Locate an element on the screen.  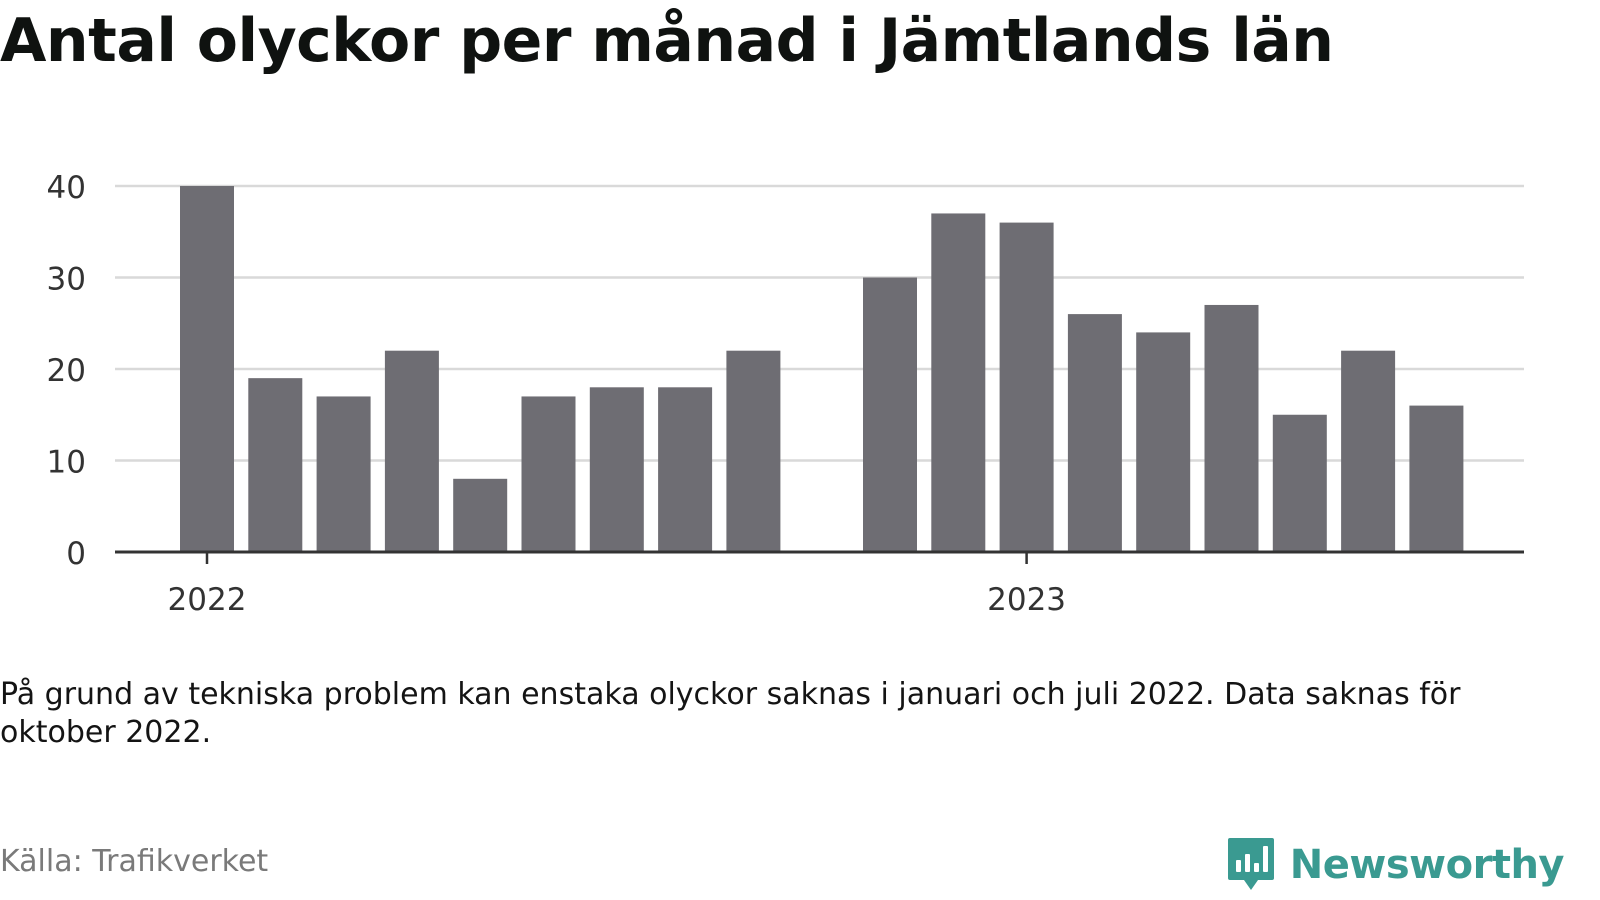
brand-logo: Newsworthy is located at coordinates (1395, 865).